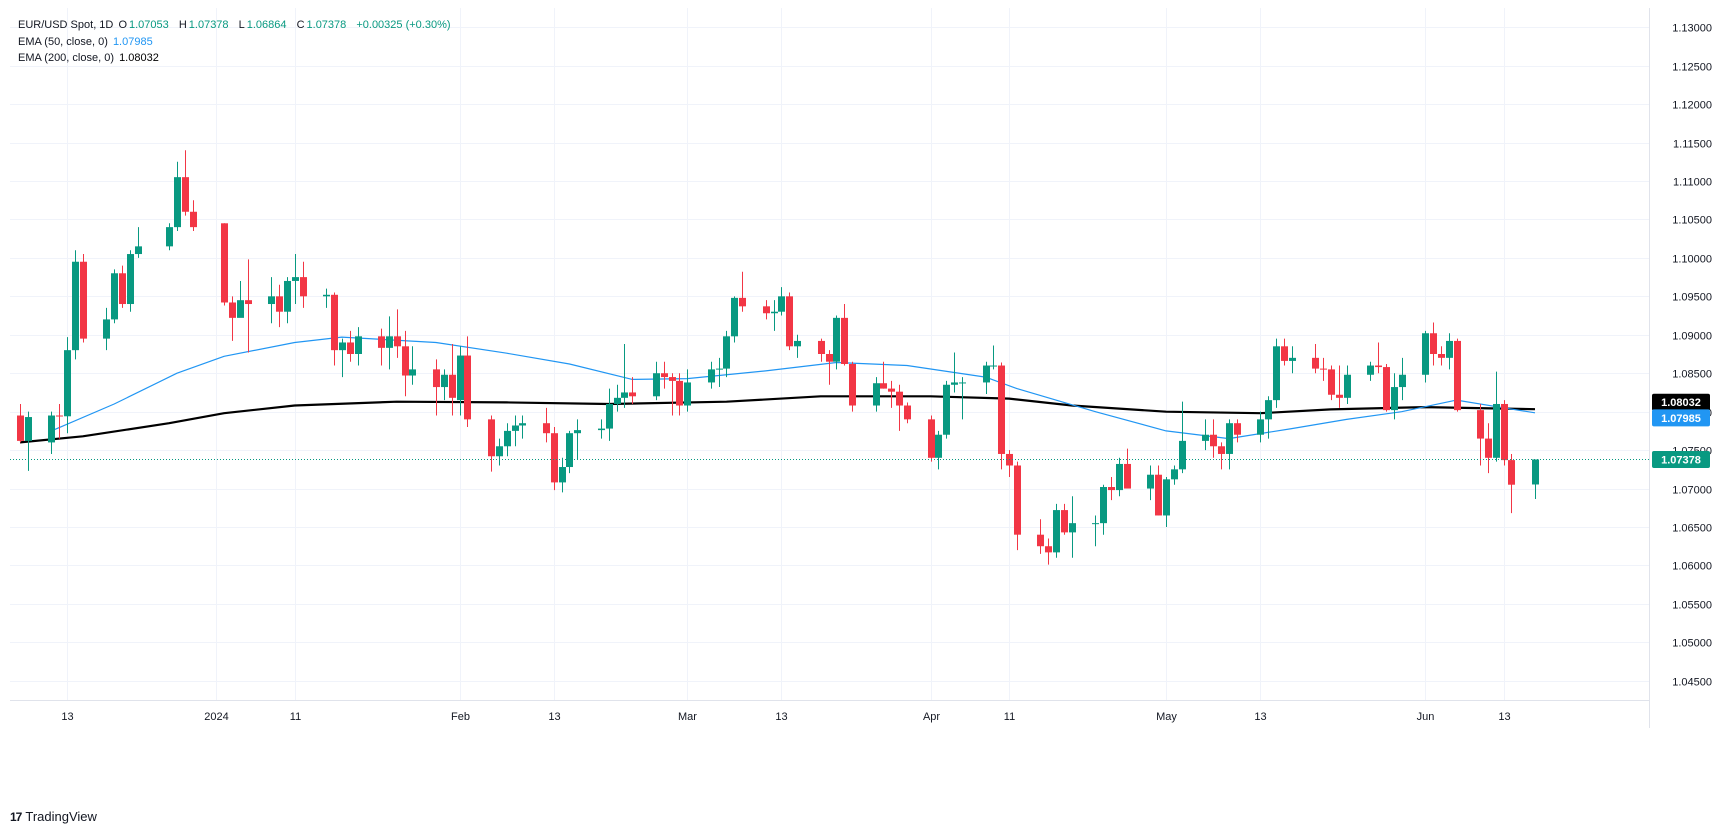 The image size is (1723, 835). What do you see at coordinates (53, 816) in the screenshot?
I see `tradingview-attribution: 17 TradingView` at bounding box center [53, 816].